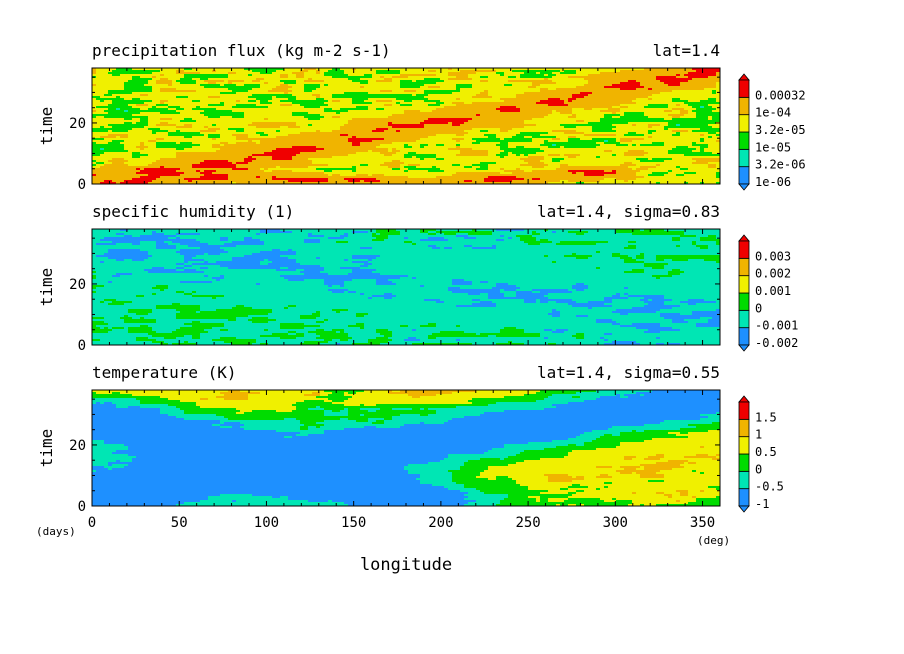  What do you see at coordinates (193, 211) in the screenshot?
I see `panel-title: specific humidity (1)` at bounding box center [193, 211].